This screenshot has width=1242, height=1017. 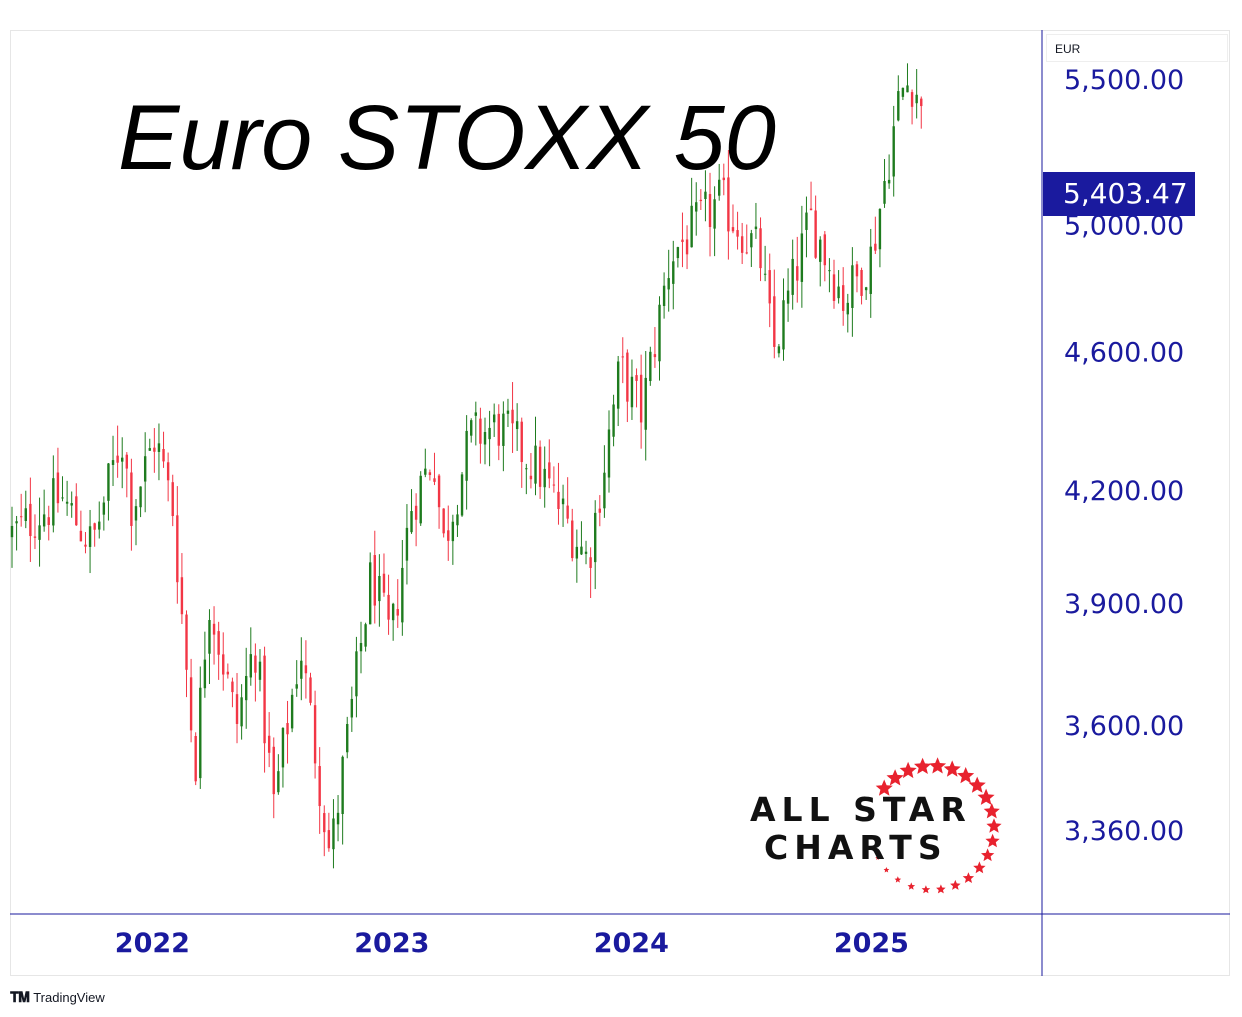 What do you see at coordinates (1124, 831) in the screenshot?
I see `y-tick-label: 3,360.00` at bounding box center [1124, 831].